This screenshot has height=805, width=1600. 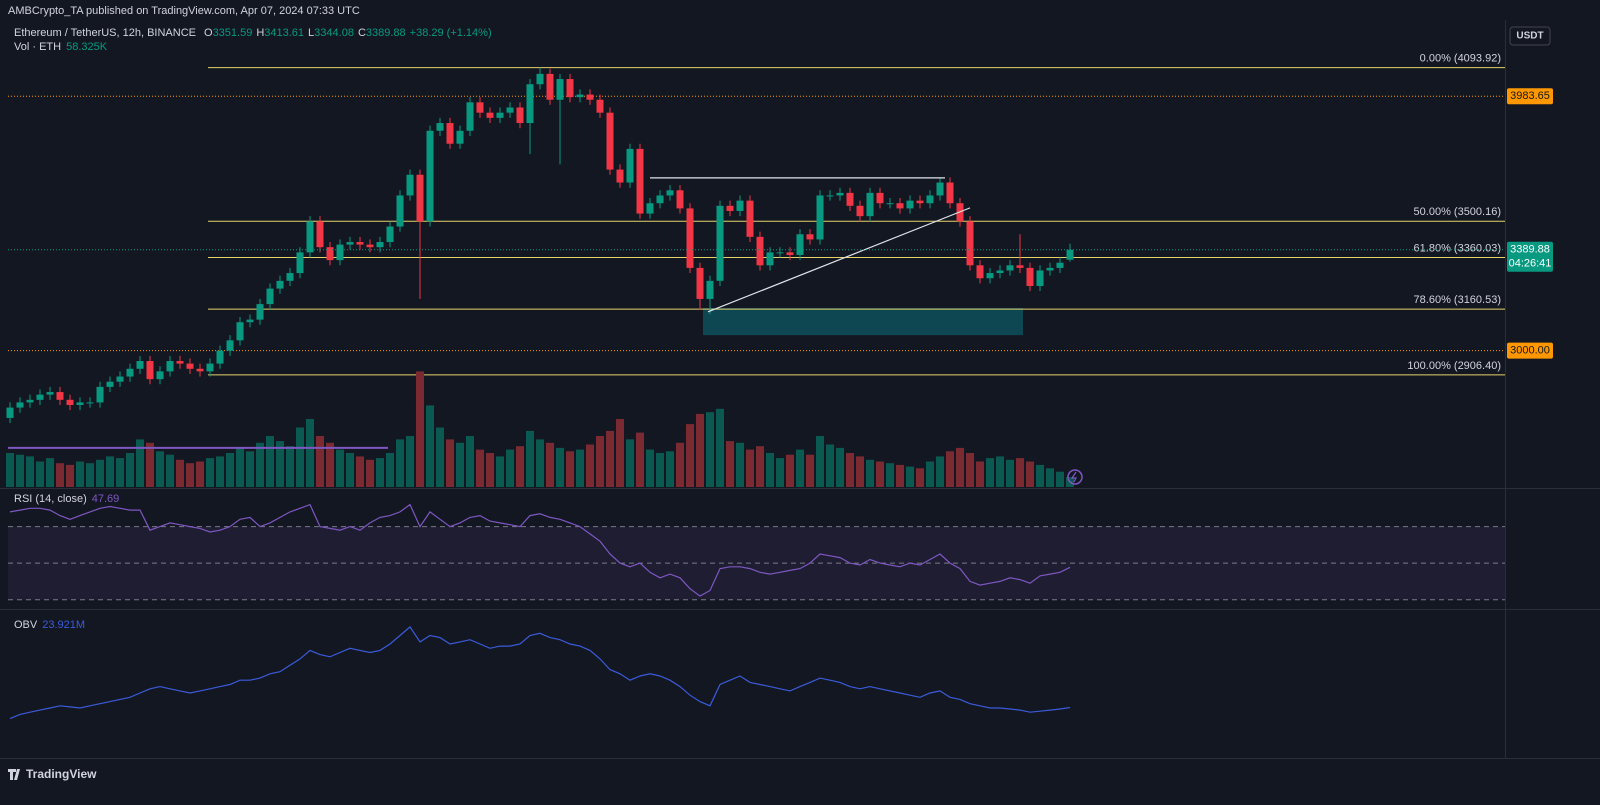 What do you see at coordinates (1530, 351) in the screenshot?
I see `price-tag-label: 3000.00` at bounding box center [1530, 351].